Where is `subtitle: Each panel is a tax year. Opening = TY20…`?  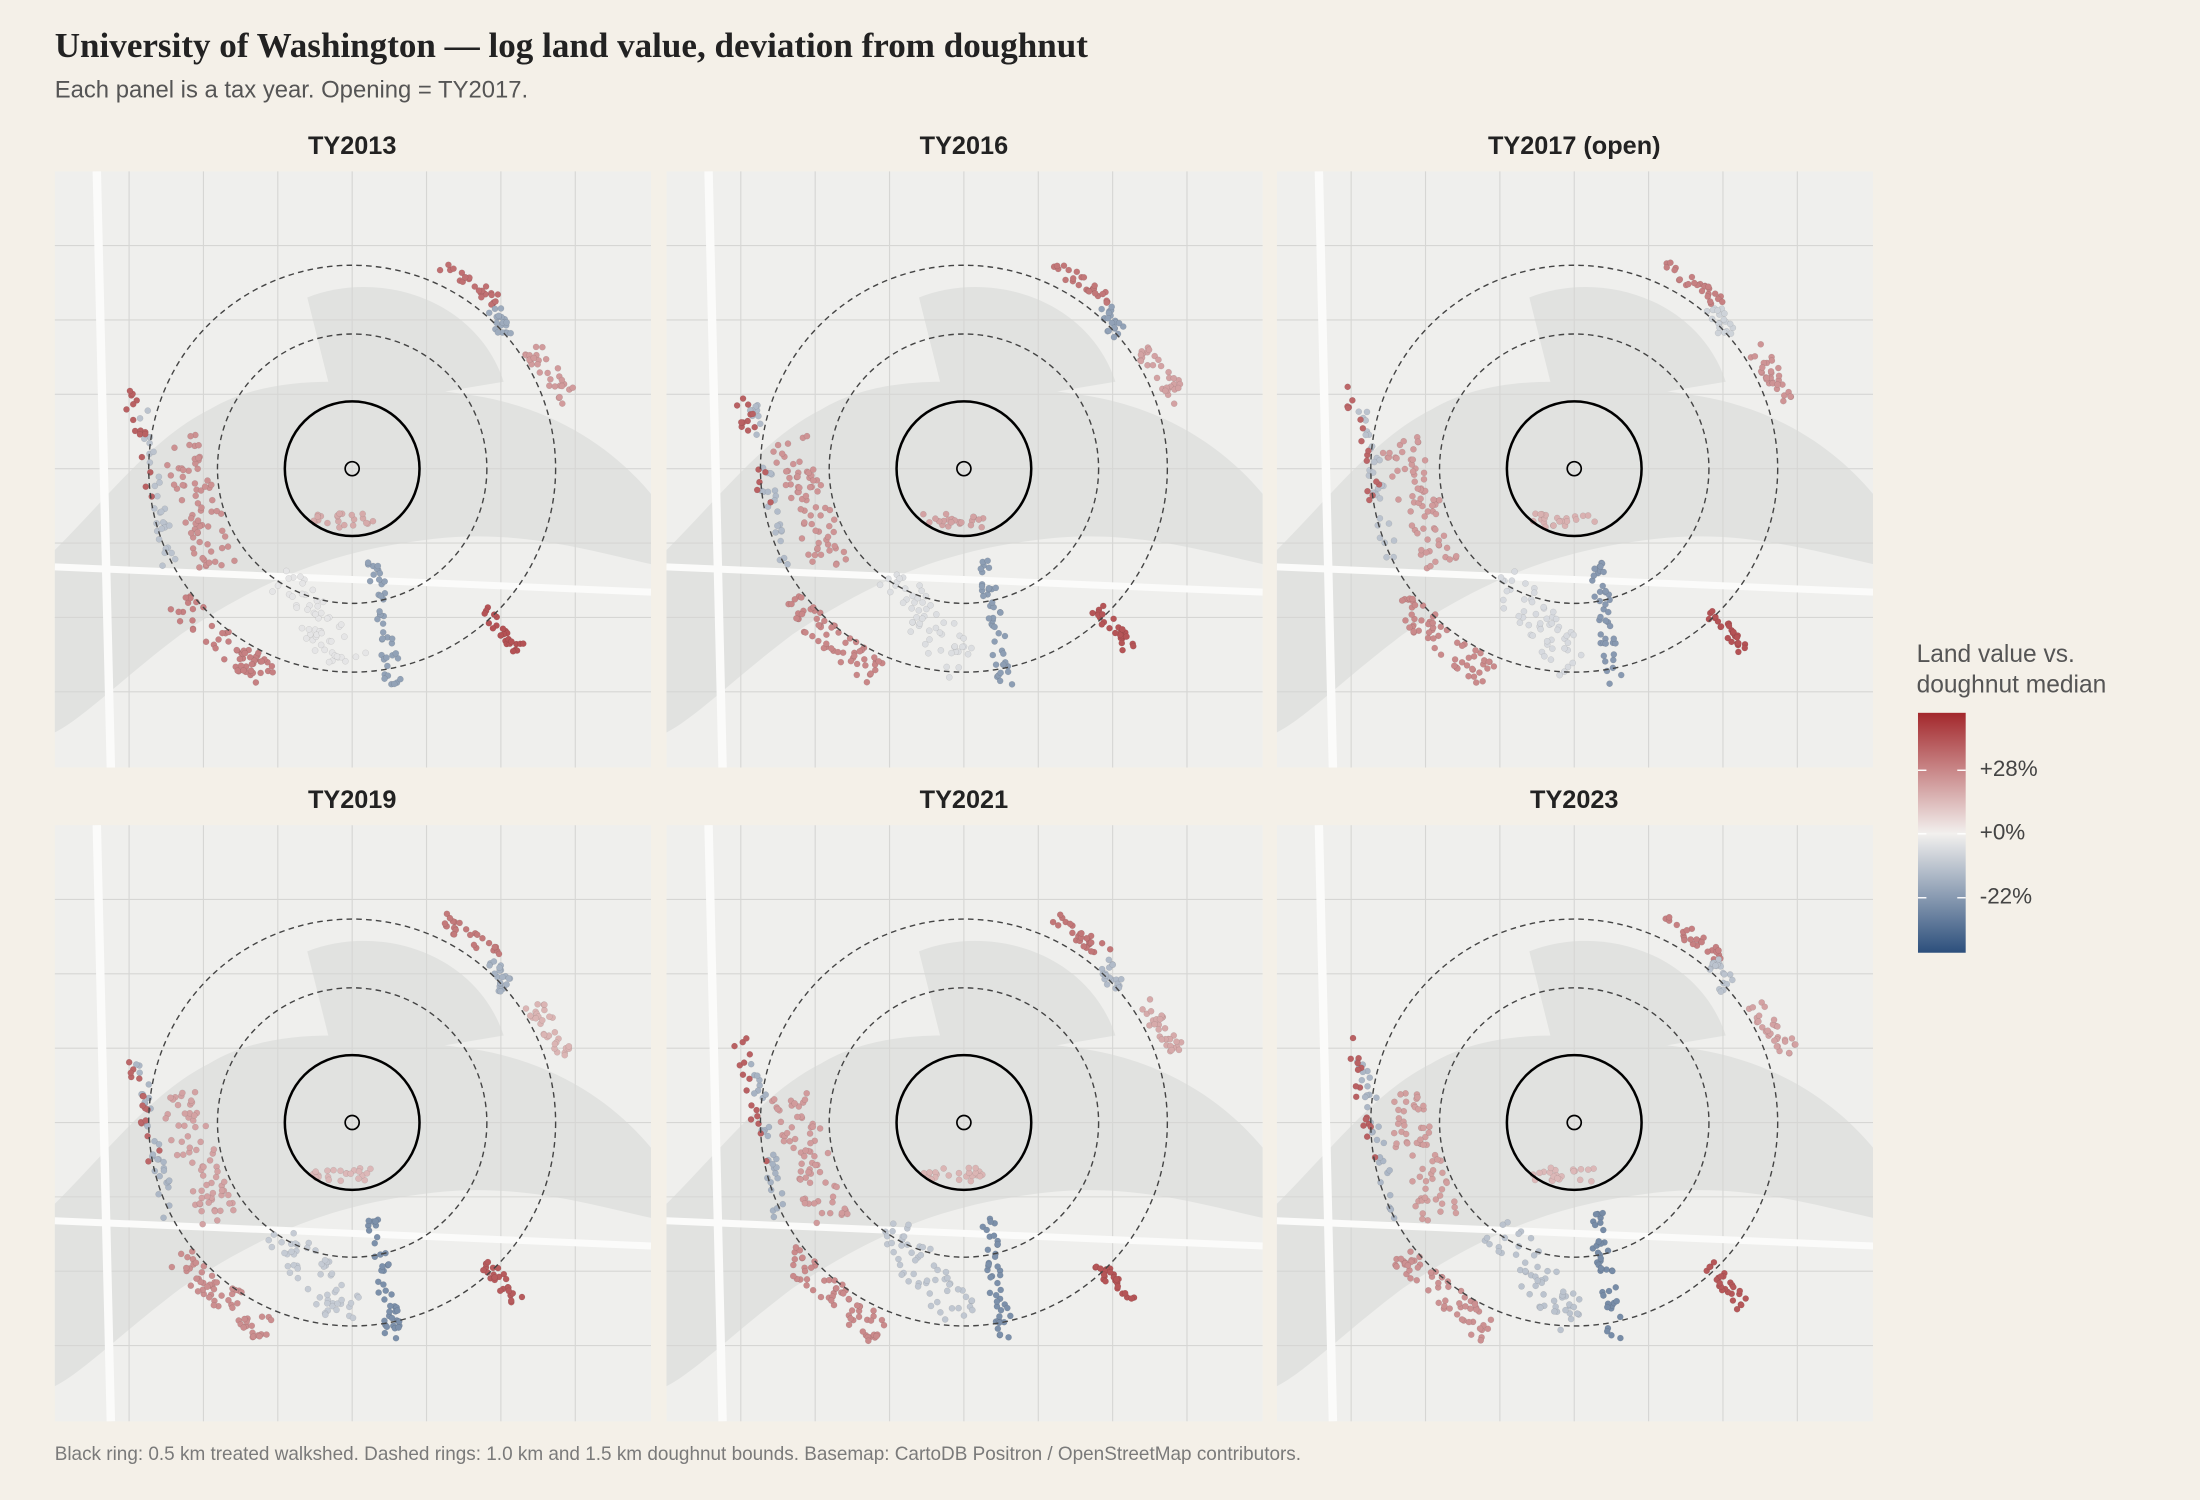 subtitle: Each panel is a tax year. Opening = TY20… is located at coordinates (291, 90).